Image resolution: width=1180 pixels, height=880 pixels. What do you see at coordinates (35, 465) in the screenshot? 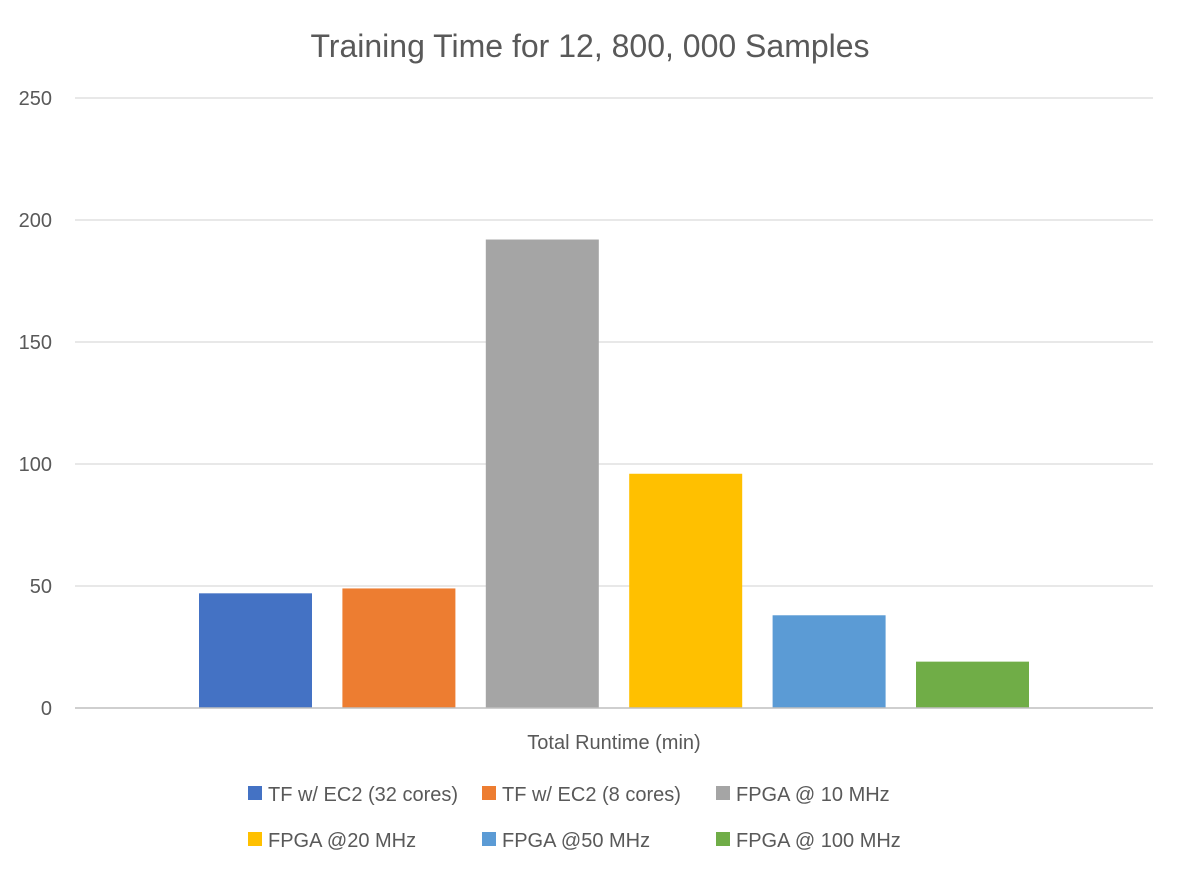
I see `y-tick-label: 100` at bounding box center [35, 465].